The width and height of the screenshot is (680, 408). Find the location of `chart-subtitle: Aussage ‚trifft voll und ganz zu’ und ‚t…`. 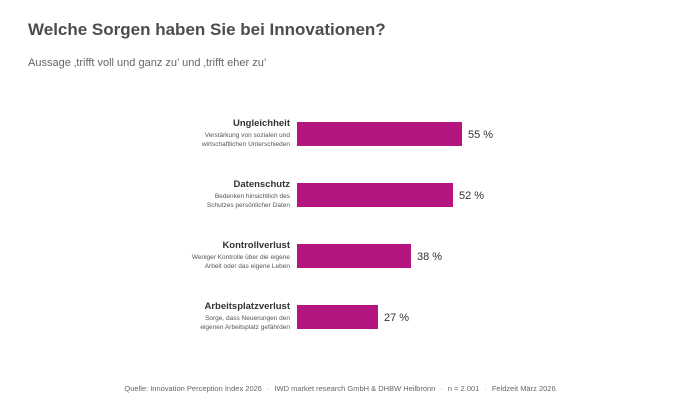

chart-subtitle: Aussage ‚trifft voll und ganz zu’ und ‚t… is located at coordinates (147, 63).